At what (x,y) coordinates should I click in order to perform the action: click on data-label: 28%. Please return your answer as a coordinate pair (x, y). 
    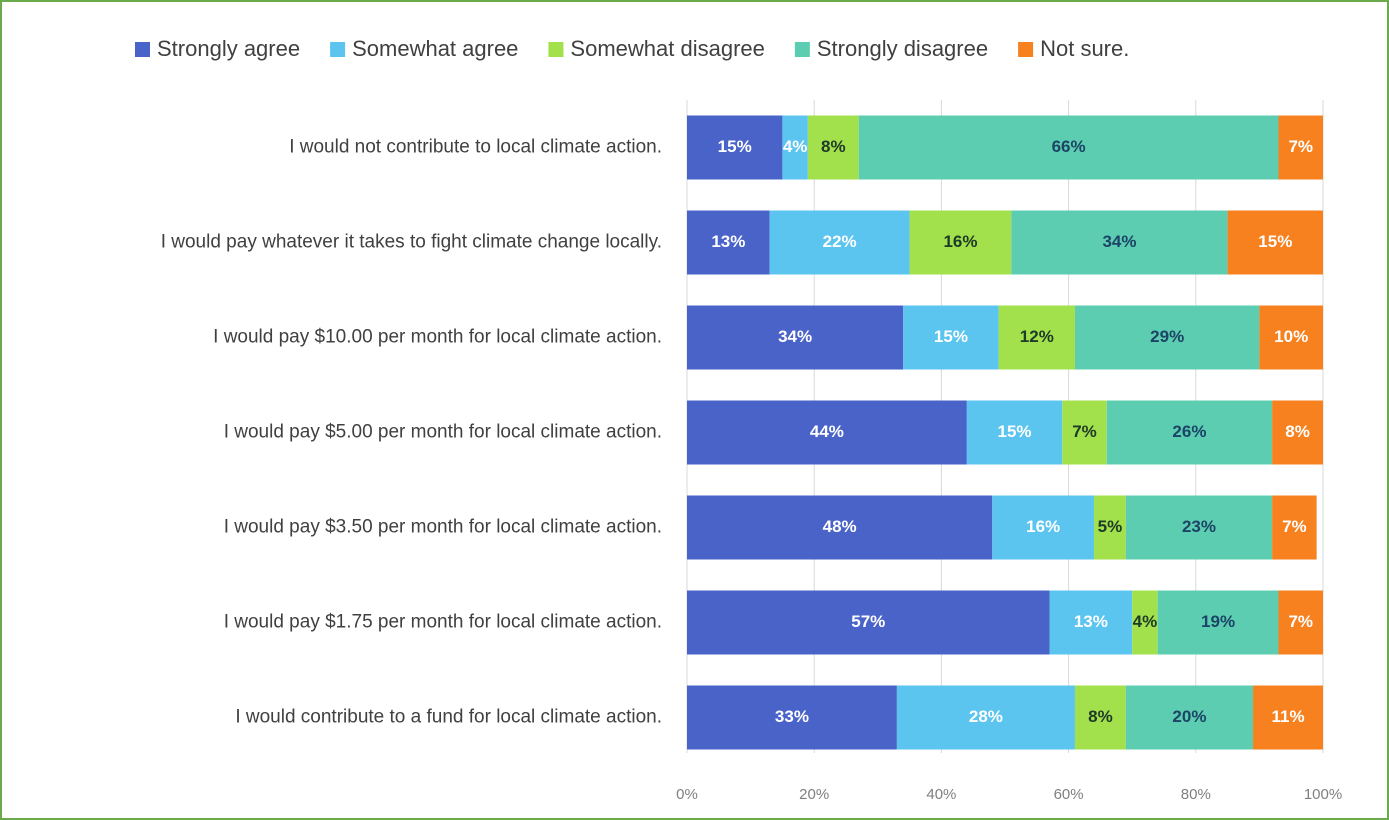
    Looking at the image, I should click on (986, 716).